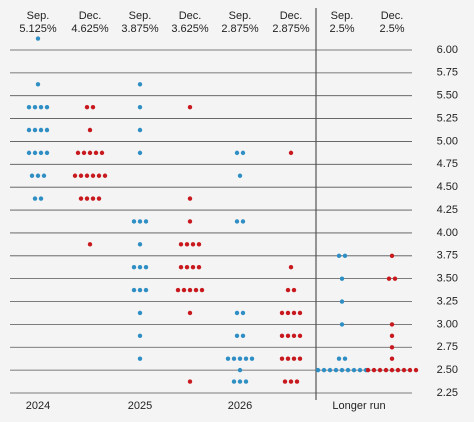 The image size is (474, 422). Describe the element at coordinates (447, 301) in the screenshot. I see `y-tick-label: 3.25` at that location.